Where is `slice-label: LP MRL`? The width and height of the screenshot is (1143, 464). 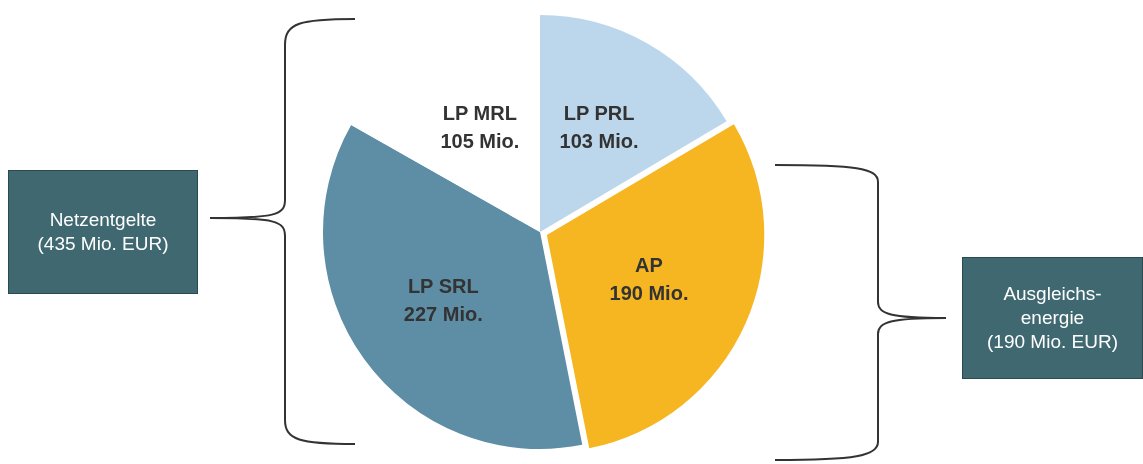 slice-label: LP MRL is located at coordinates (479, 113).